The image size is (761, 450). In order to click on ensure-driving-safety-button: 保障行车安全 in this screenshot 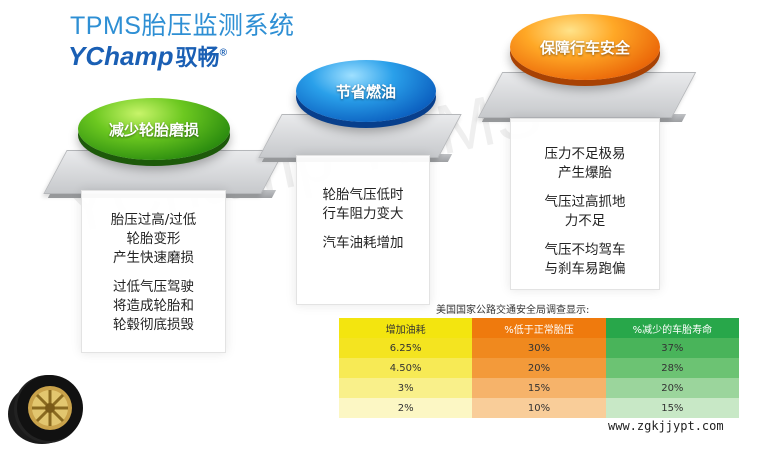, I will do `click(585, 47)`.